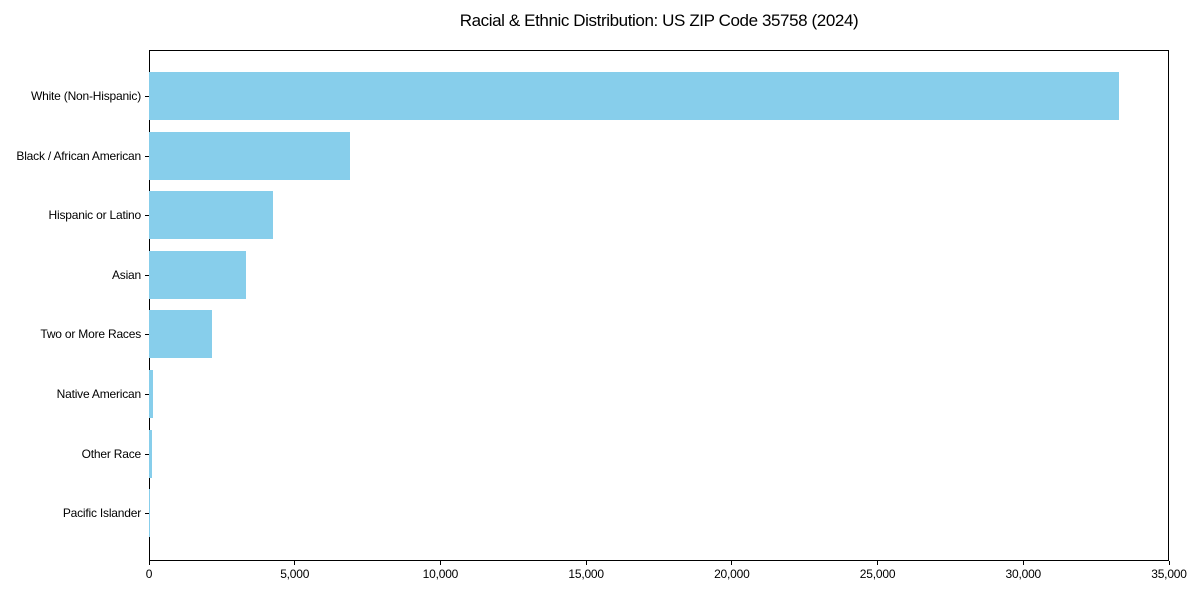 Image resolution: width=1200 pixels, height=600 pixels. What do you see at coordinates (586, 574) in the screenshot?
I see `x-tick-label: 15,000` at bounding box center [586, 574].